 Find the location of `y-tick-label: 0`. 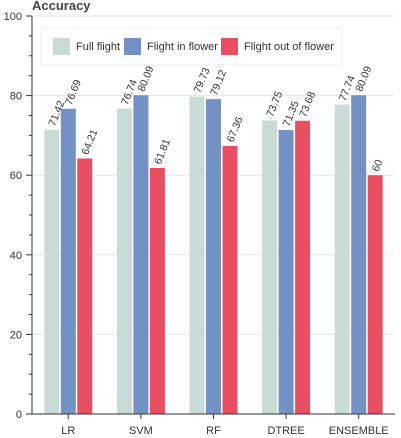

y-tick-label: 0 is located at coordinates (19, 415).